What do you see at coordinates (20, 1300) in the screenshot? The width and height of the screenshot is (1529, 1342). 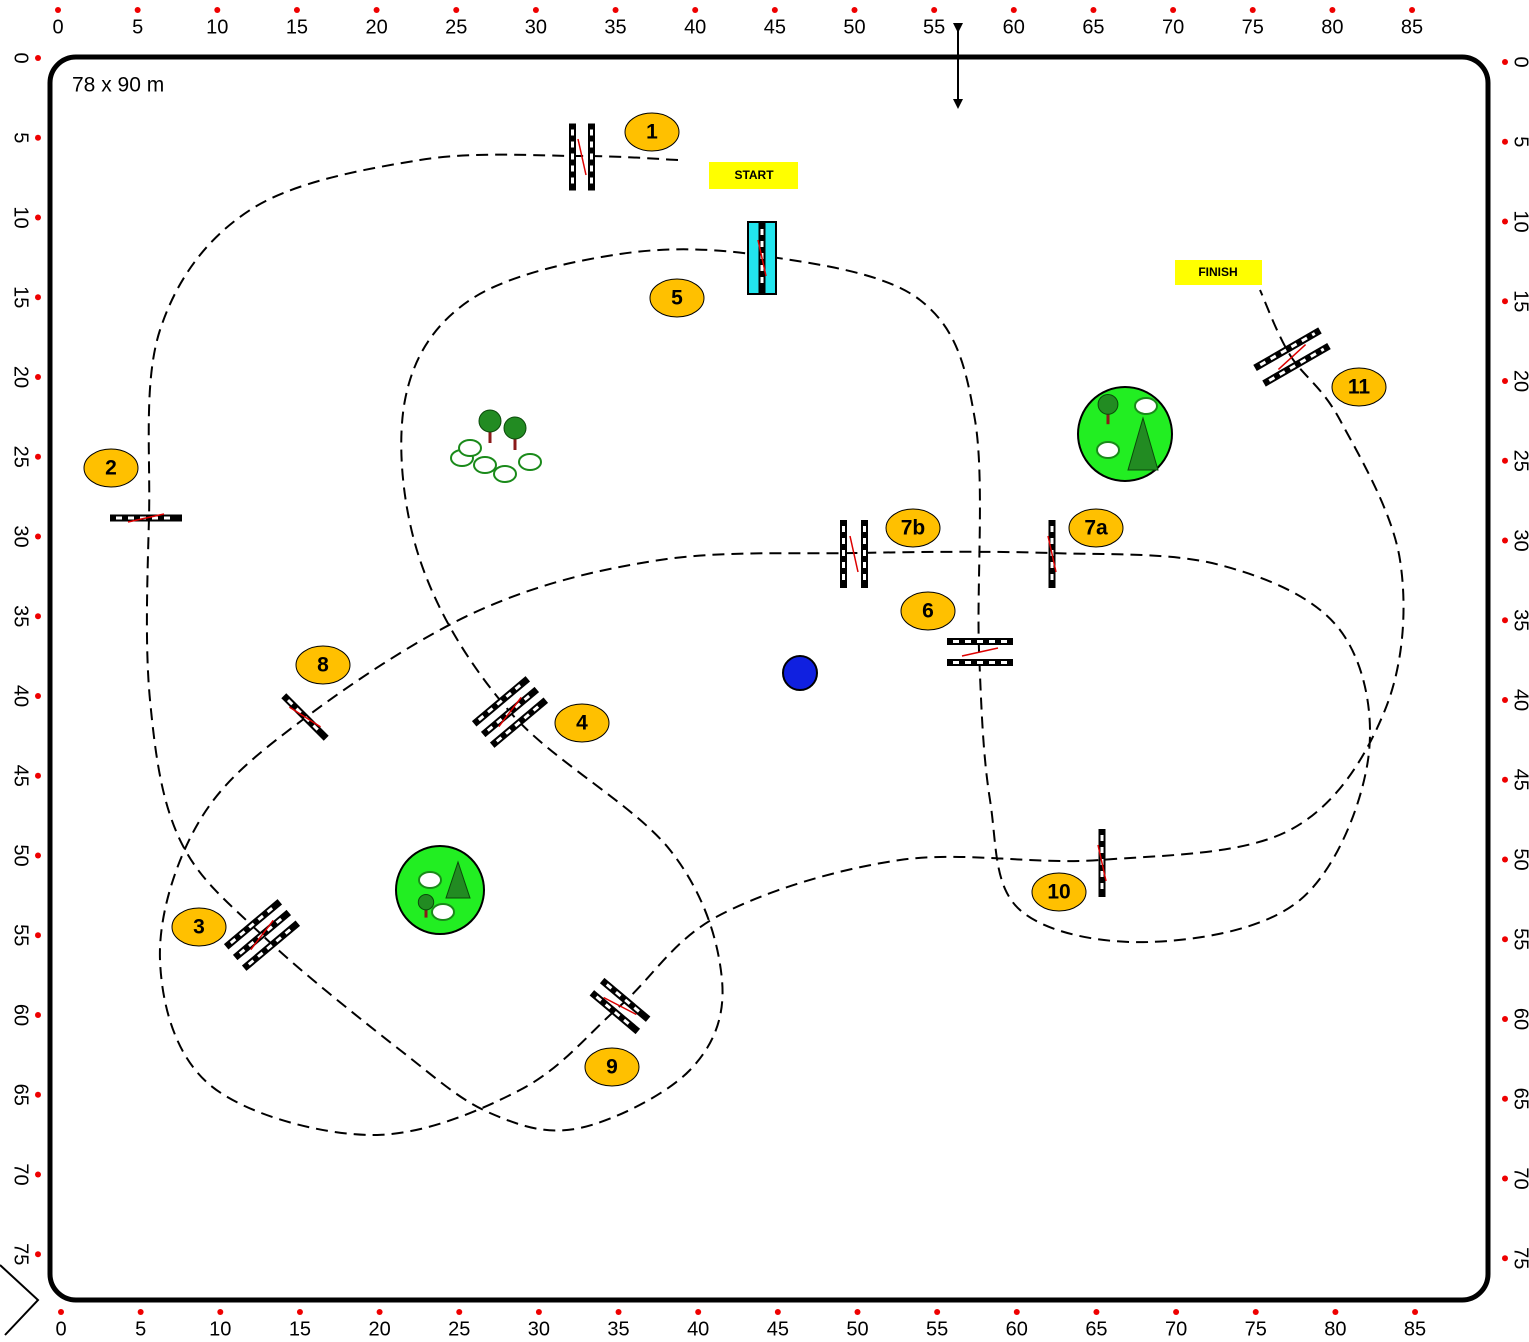 I see `corner-mark` at bounding box center [20, 1300].